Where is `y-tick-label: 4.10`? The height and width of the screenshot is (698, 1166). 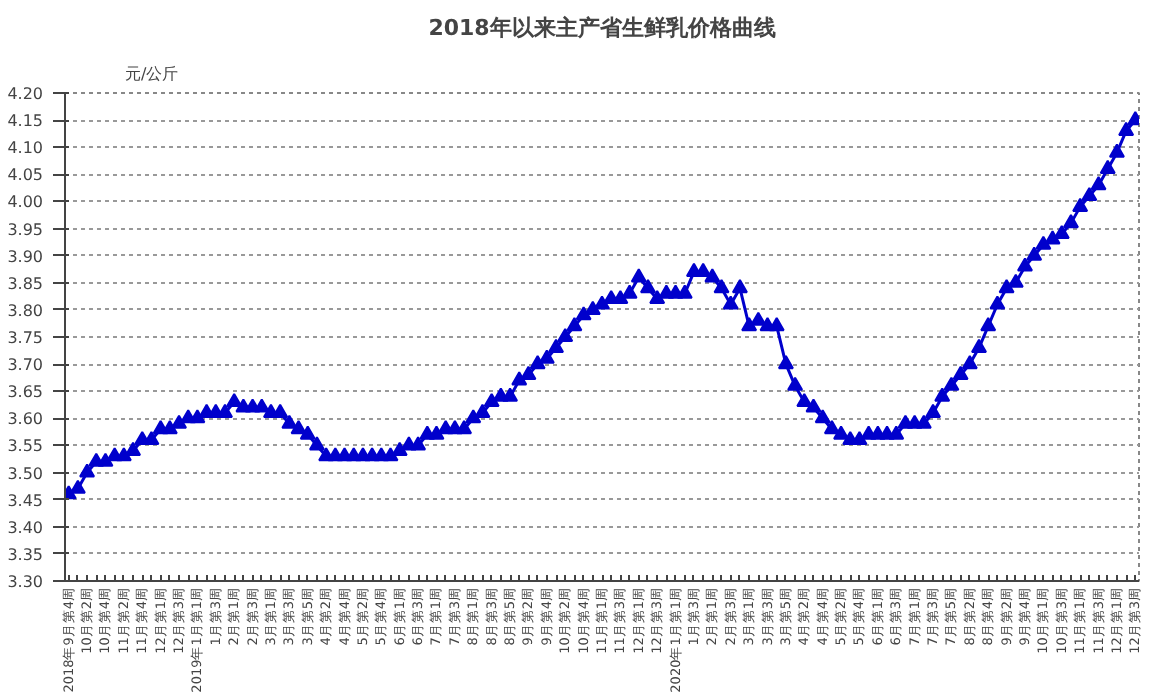
y-tick-label: 4.10 is located at coordinates (25, 148).